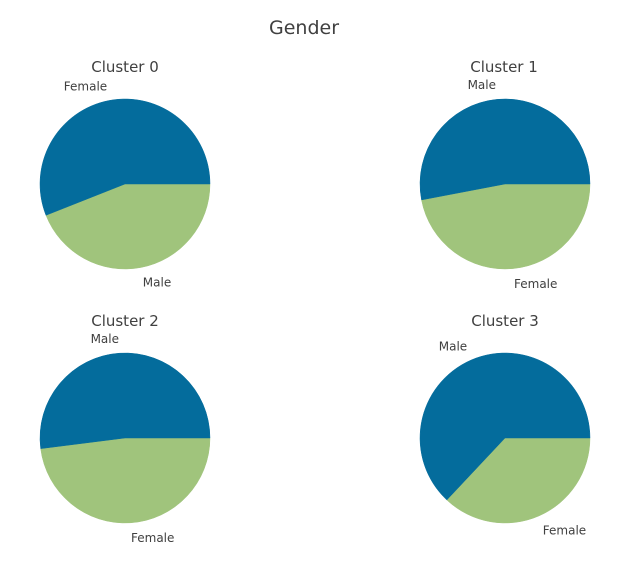 The height and width of the screenshot is (563, 634). What do you see at coordinates (152, 538) in the screenshot?
I see `pie-label-cluster-2-female: Female` at bounding box center [152, 538].